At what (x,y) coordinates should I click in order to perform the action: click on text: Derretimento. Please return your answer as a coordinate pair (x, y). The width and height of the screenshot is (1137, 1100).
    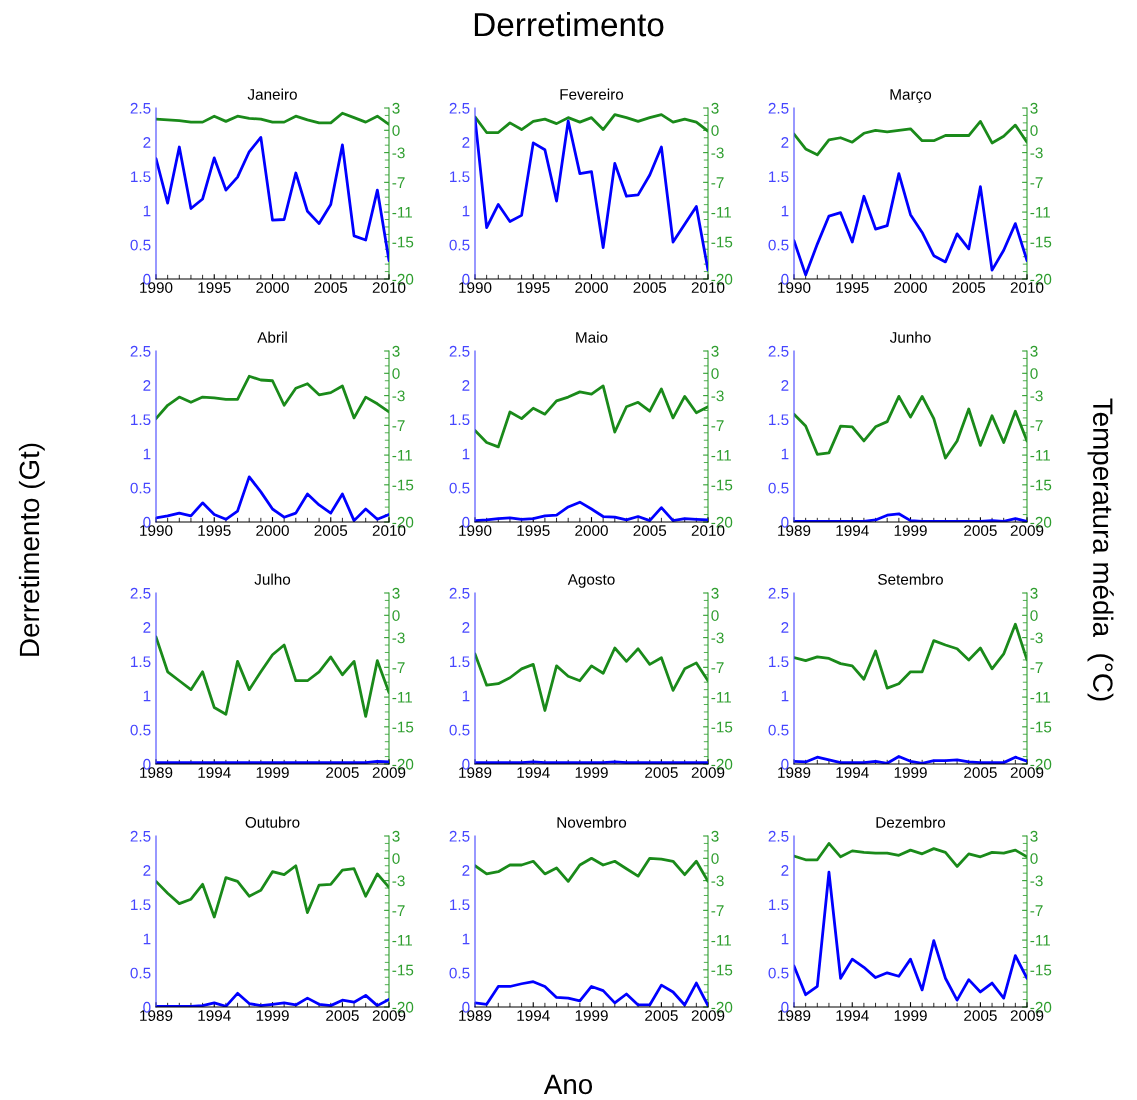
    Looking at the image, I should click on (569, 24).